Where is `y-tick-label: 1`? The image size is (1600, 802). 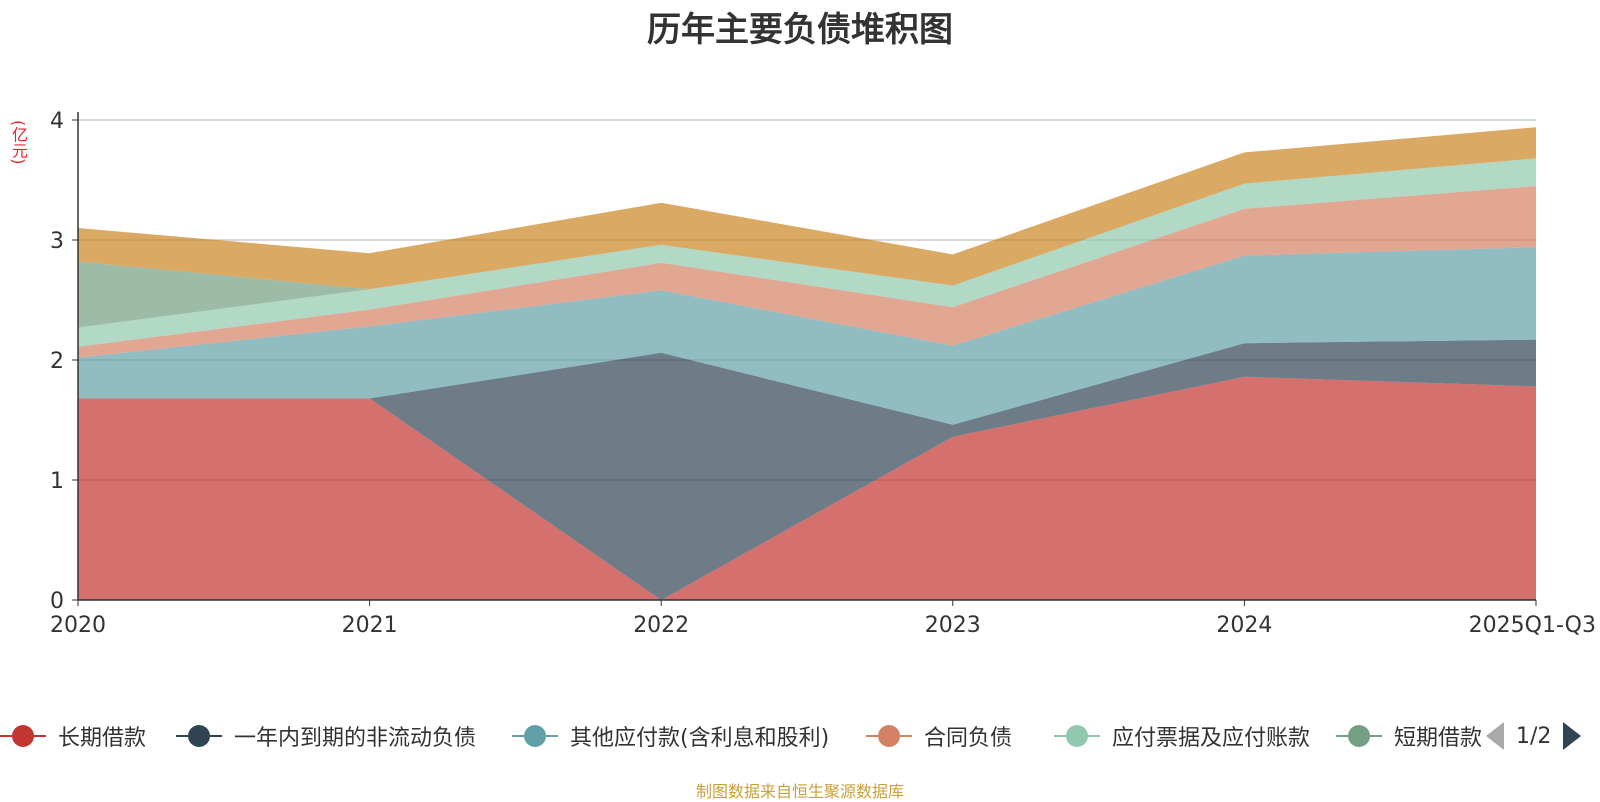
y-tick-label: 1 is located at coordinates (57, 481).